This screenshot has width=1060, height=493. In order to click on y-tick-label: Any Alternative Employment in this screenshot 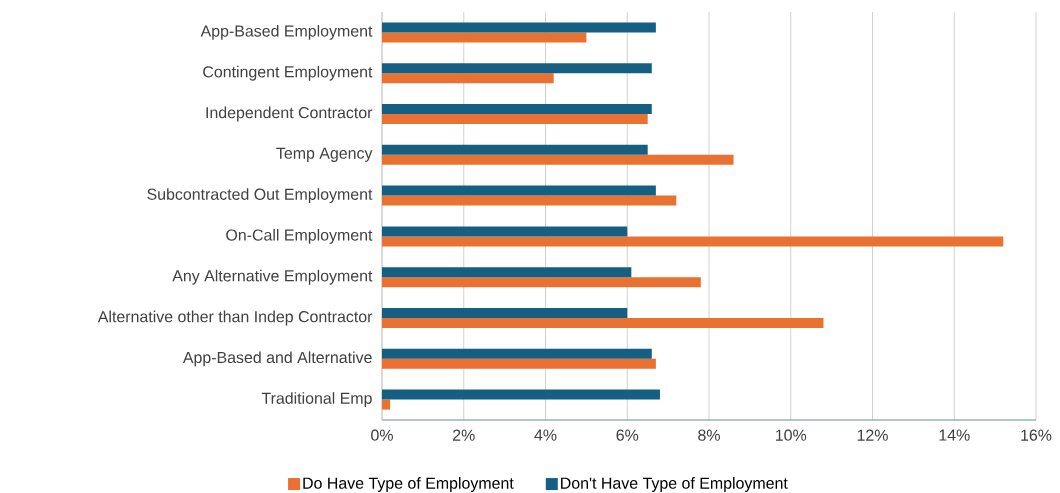, I will do `click(272, 277)`.